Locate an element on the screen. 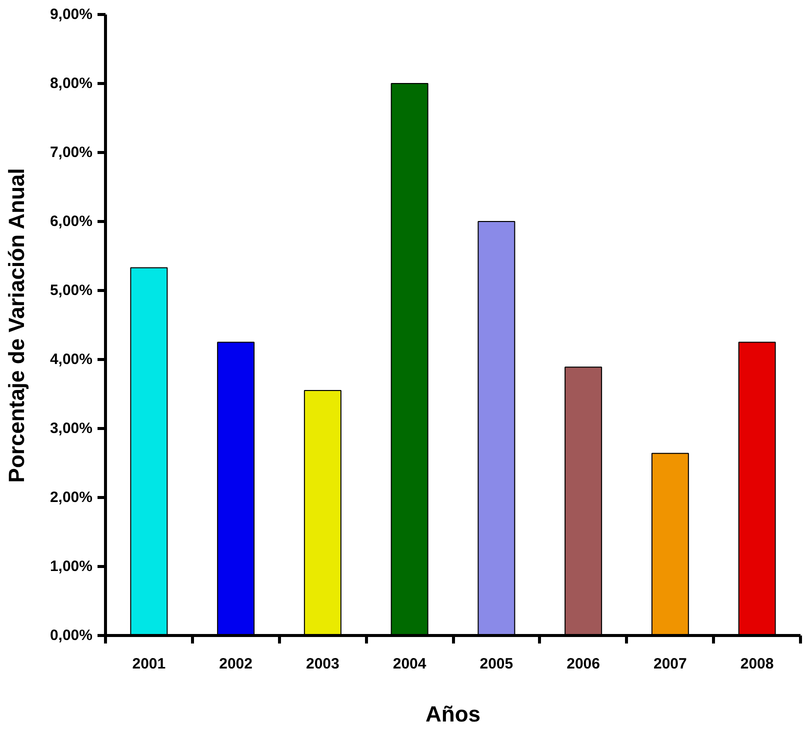  x-tick-label: 2001 is located at coordinates (149, 664).